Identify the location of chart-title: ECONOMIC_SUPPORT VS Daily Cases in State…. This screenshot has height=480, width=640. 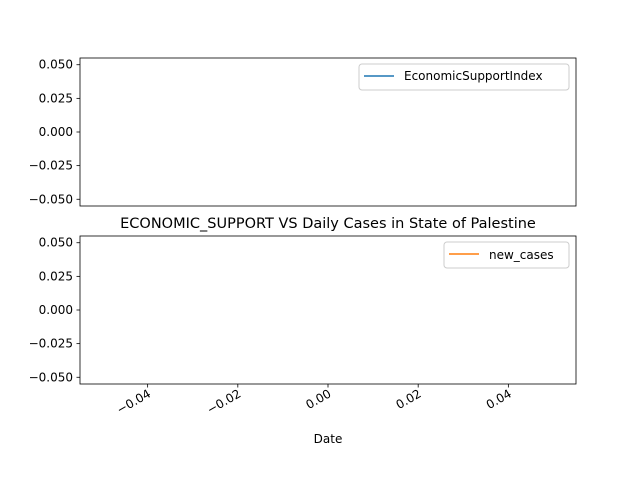
(328, 224).